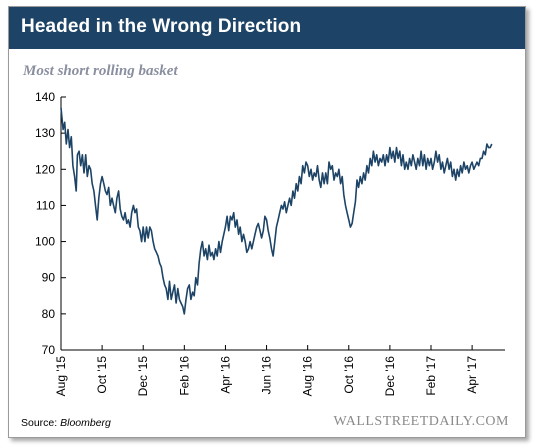 This screenshot has height=448, width=540. Describe the element at coordinates (390, 376) in the screenshot. I see `x-tick-label: Dec '16` at that location.